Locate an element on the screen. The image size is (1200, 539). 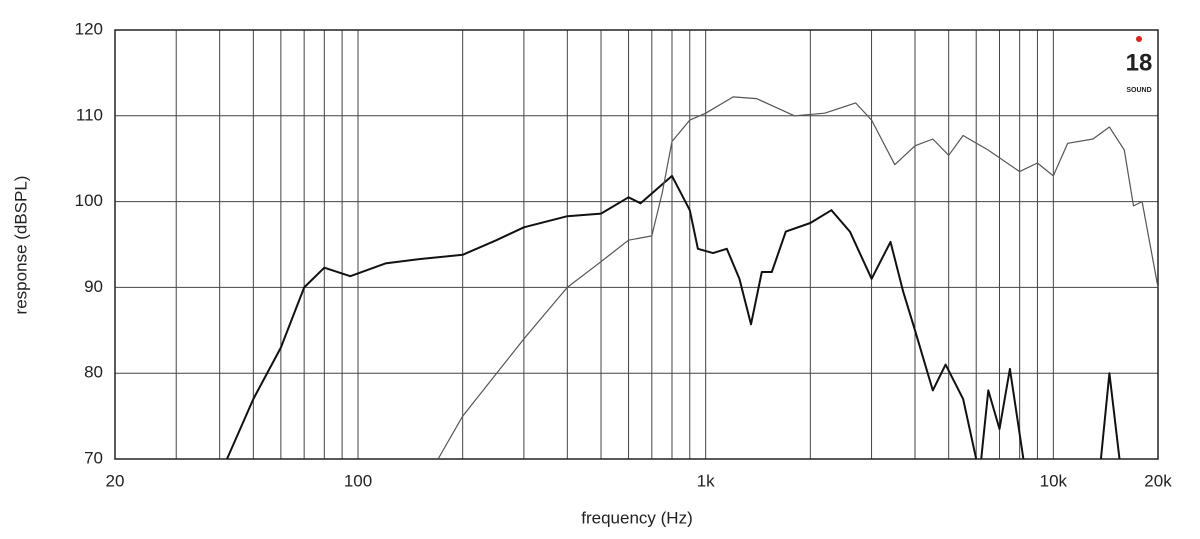
y-tick-label: 120 is located at coordinates (89, 28).